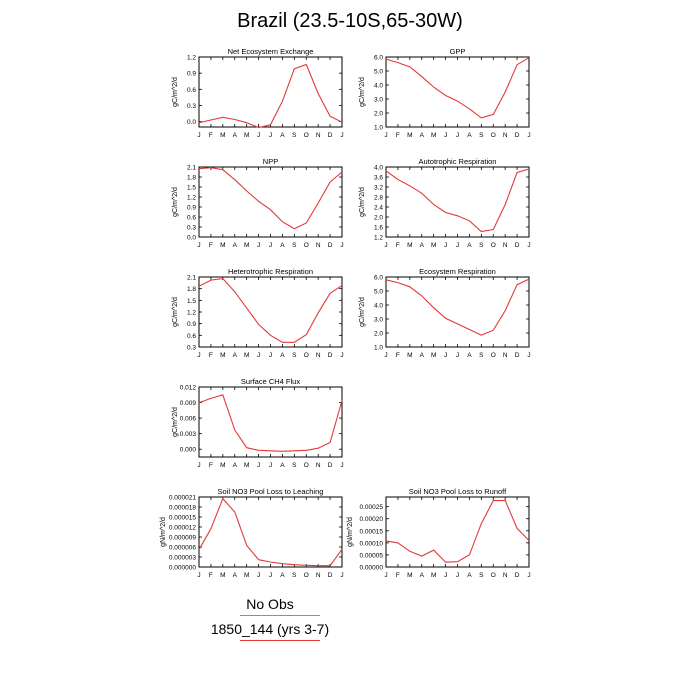 The height and width of the screenshot is (700, 700). Describe the element at coordinates (191, 178) in the screenshot. I see `y-tick-label: 1.8` at that location.